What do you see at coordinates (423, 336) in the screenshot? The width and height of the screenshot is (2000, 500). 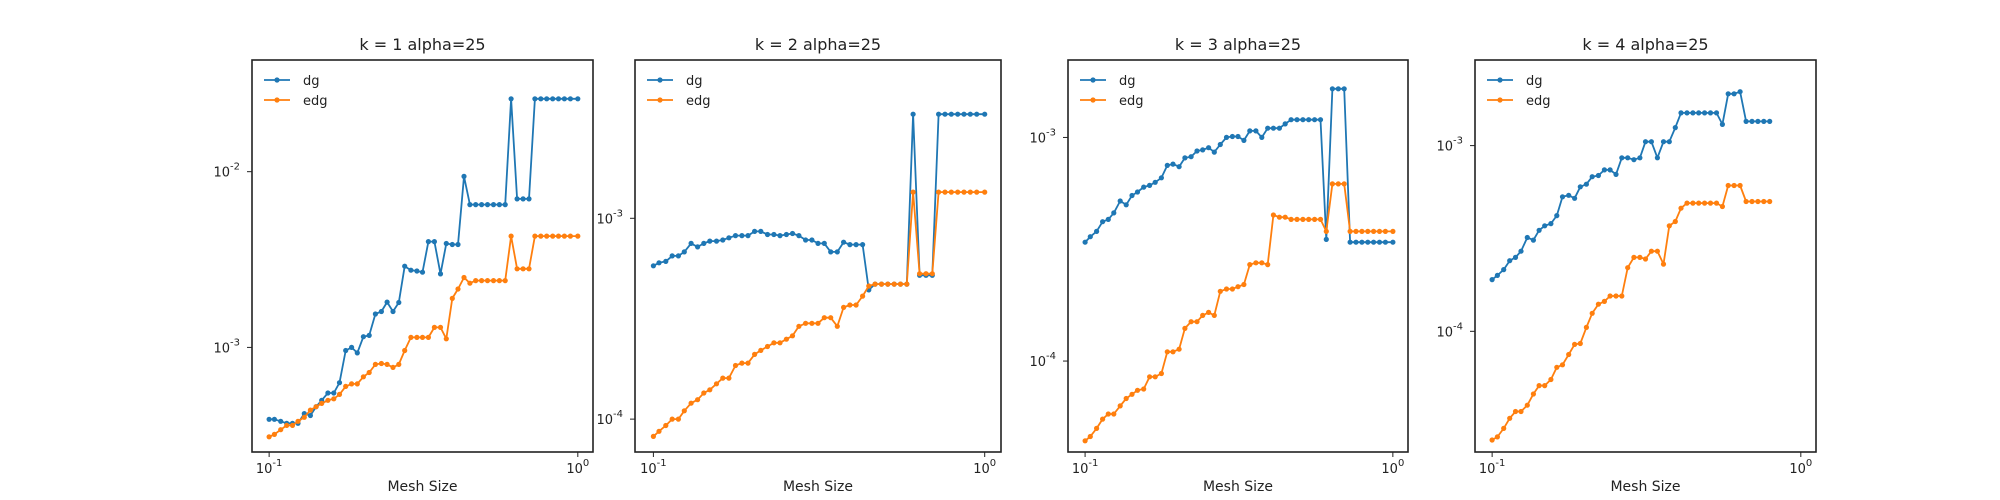 I see `series-edg` at bounding box center [423, 336].